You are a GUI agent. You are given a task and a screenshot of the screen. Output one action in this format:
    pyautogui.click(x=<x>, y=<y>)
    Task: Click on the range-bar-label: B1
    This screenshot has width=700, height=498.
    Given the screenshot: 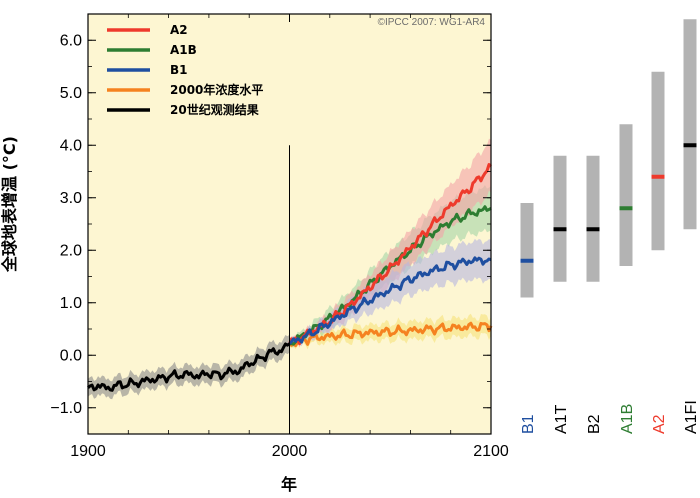 What is the action you would take?
    pyautogui.click(x=528, y=424)
    